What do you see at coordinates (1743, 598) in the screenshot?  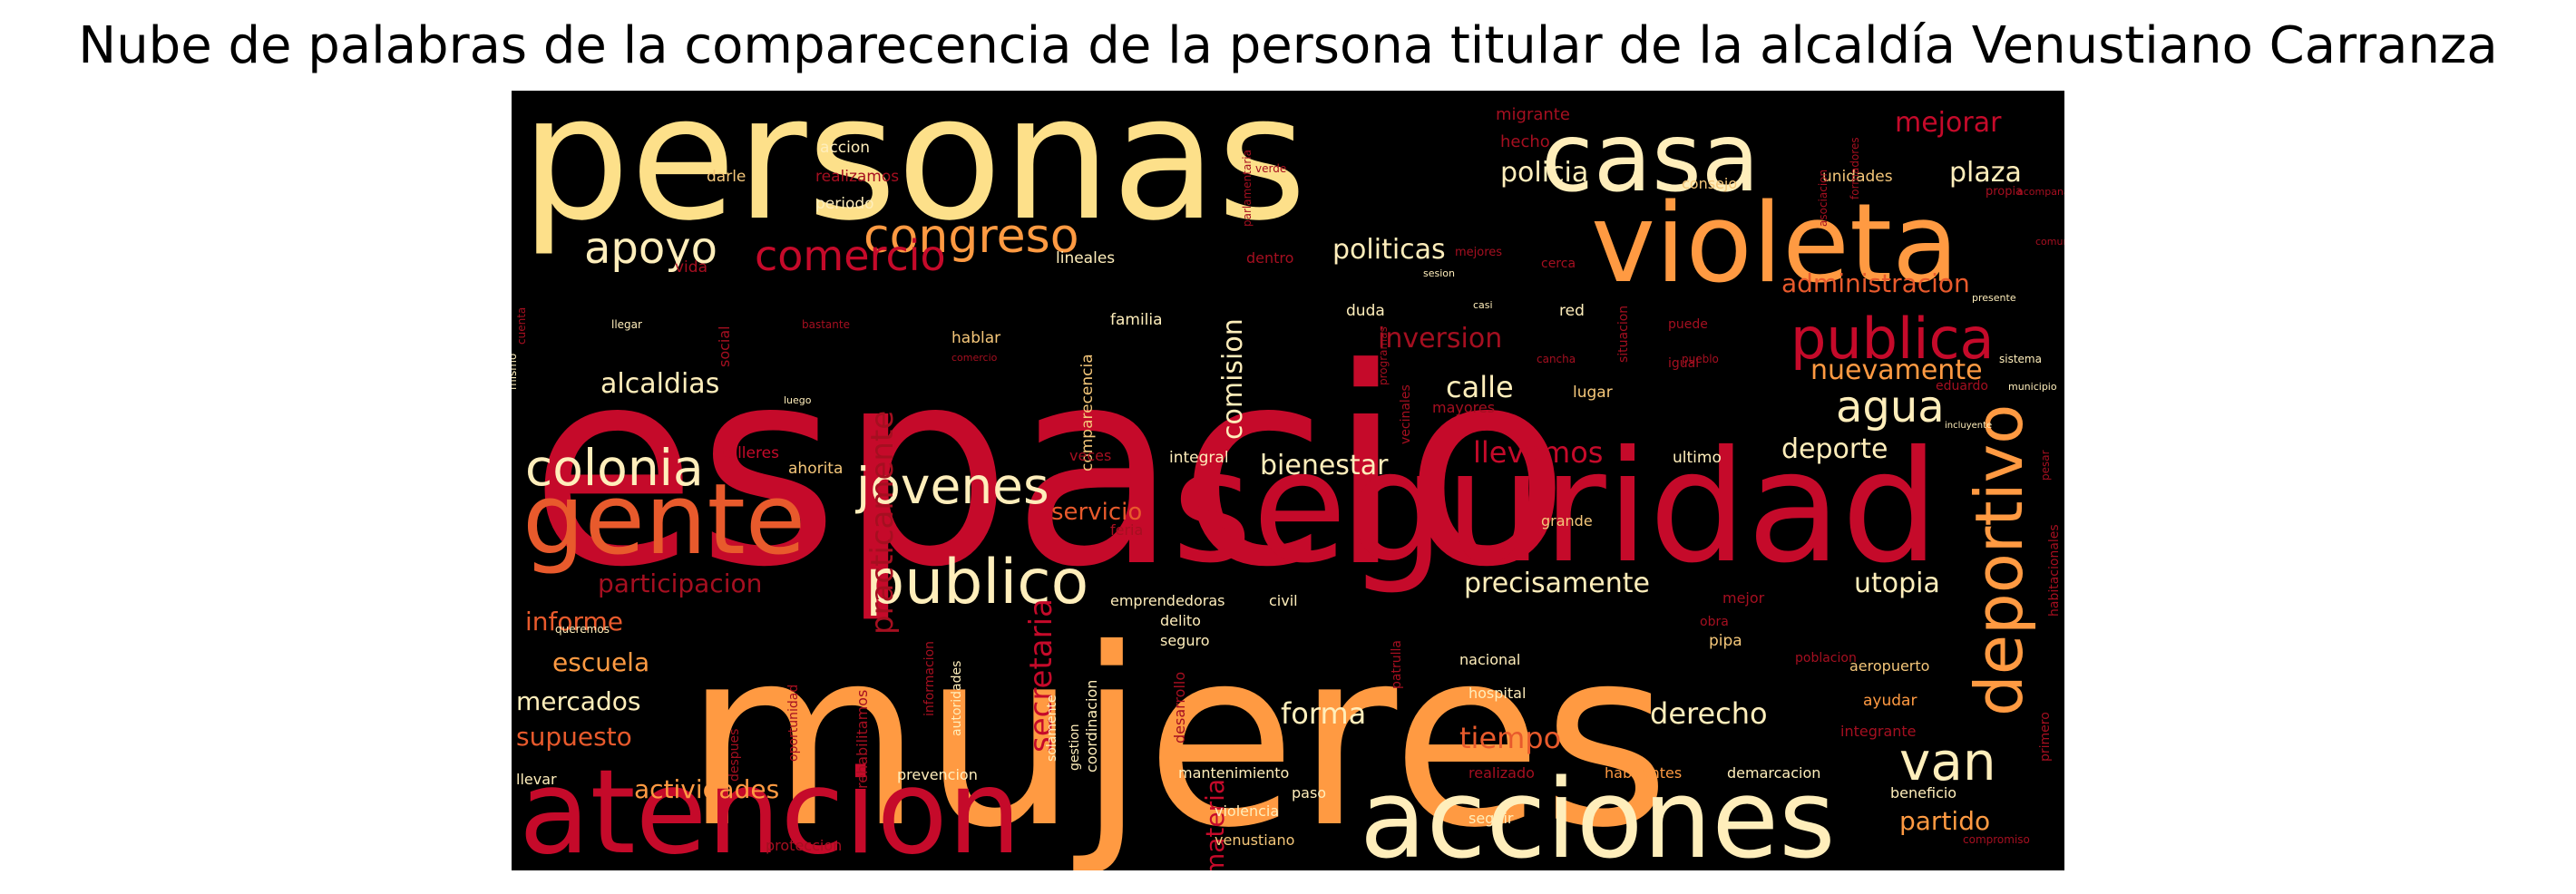 I see `word-mejor: mejor` at bounding box center [1743, 598].